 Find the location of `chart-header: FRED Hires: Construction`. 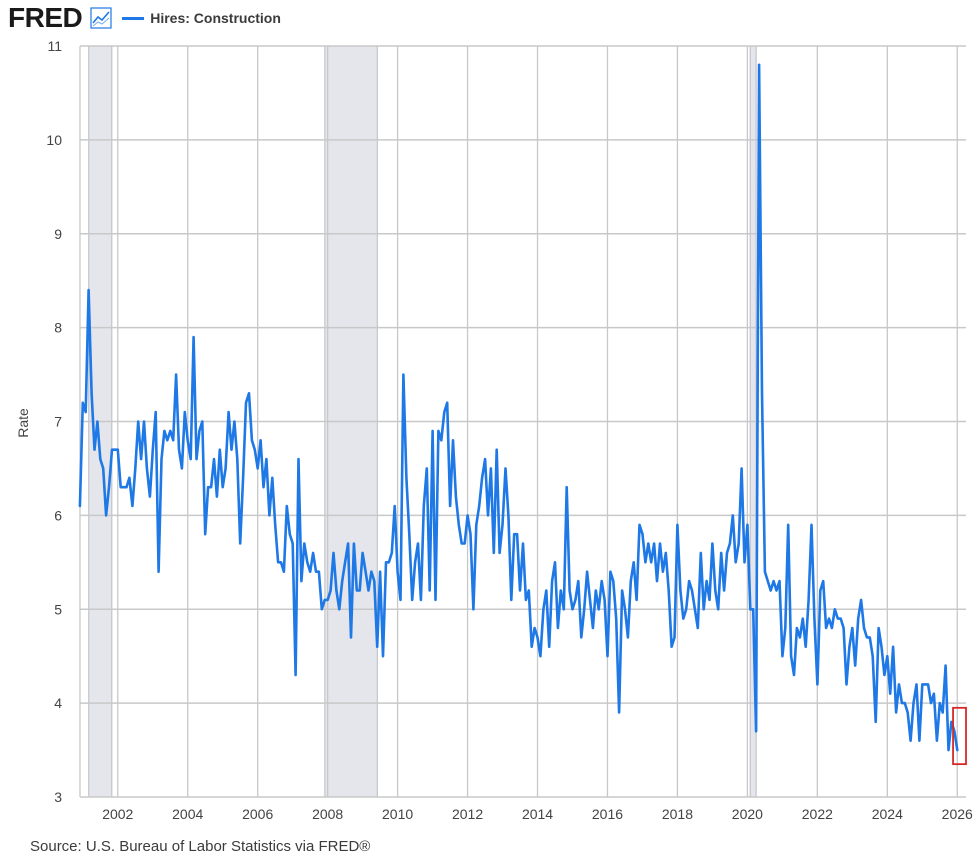

chart-header: FRED Hires: Construction is located at coordinates (144, 18).